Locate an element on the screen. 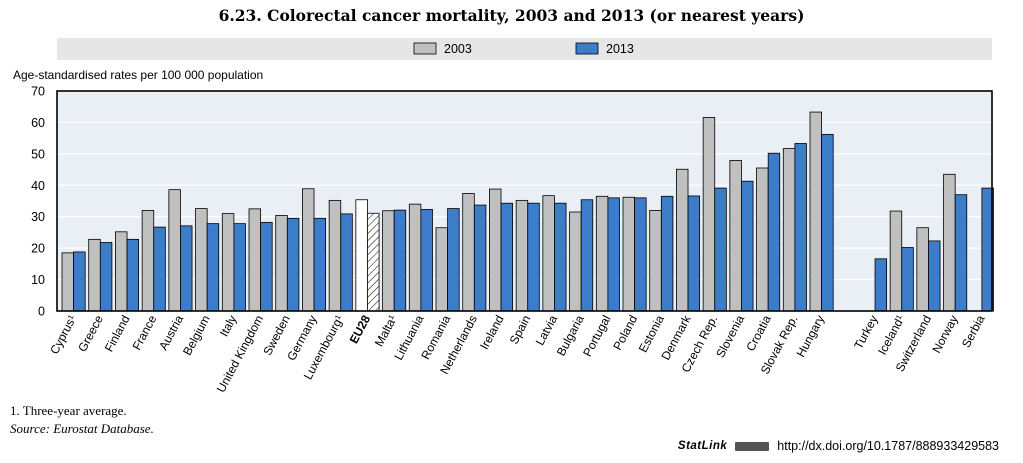 This screenshot has height=463, width=1023. x-tick-label: Serbia is located at coordinates (973, 331).